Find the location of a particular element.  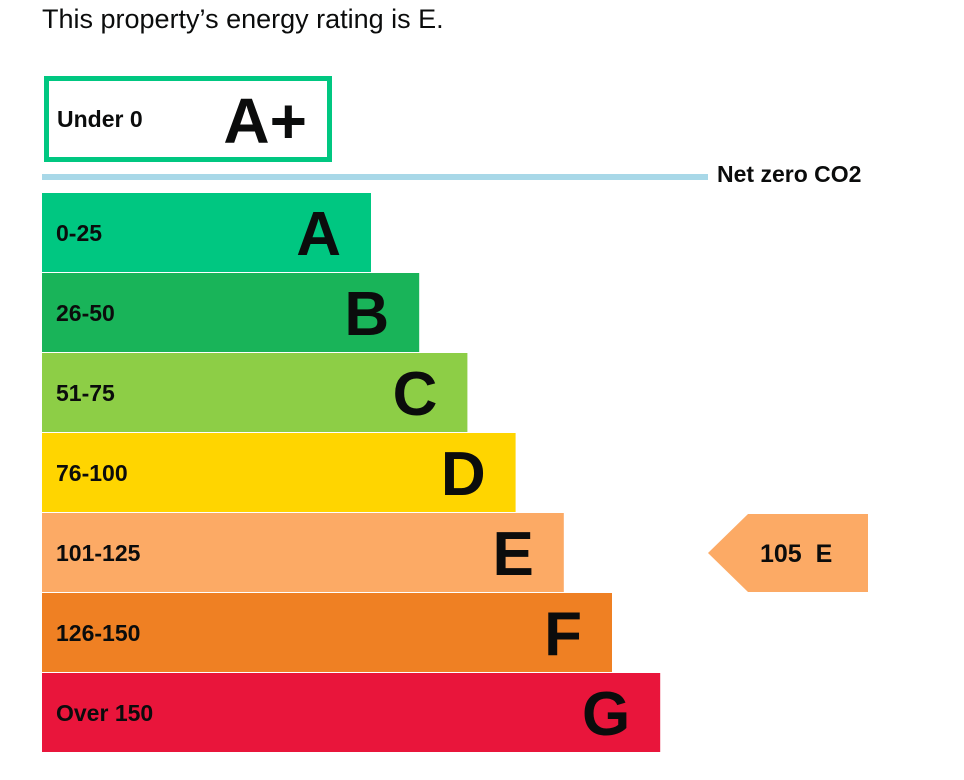

band-a-range: 0-25 is located at coordinates (79, 233).